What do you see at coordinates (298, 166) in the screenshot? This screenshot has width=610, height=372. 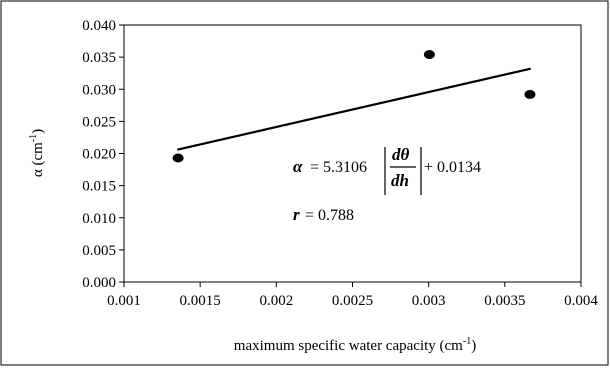 I see `equation-alpha: α` at bounding box center [298, 166].